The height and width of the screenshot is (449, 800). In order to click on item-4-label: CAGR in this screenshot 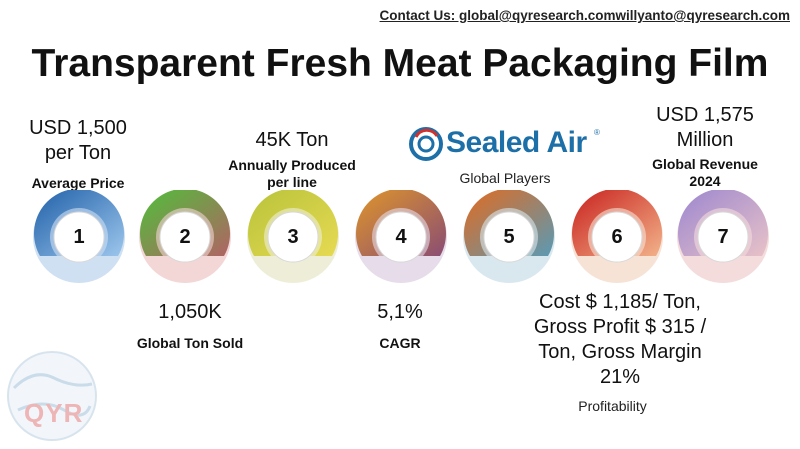, I will do `click(400, 343)`.